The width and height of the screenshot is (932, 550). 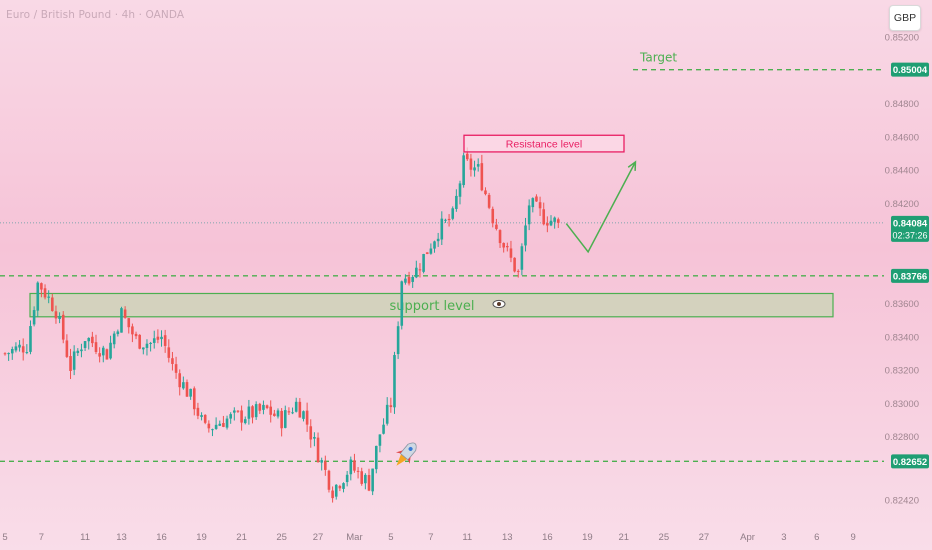 I want to click on x-tick-label: 6, so click(x=816, y=537).